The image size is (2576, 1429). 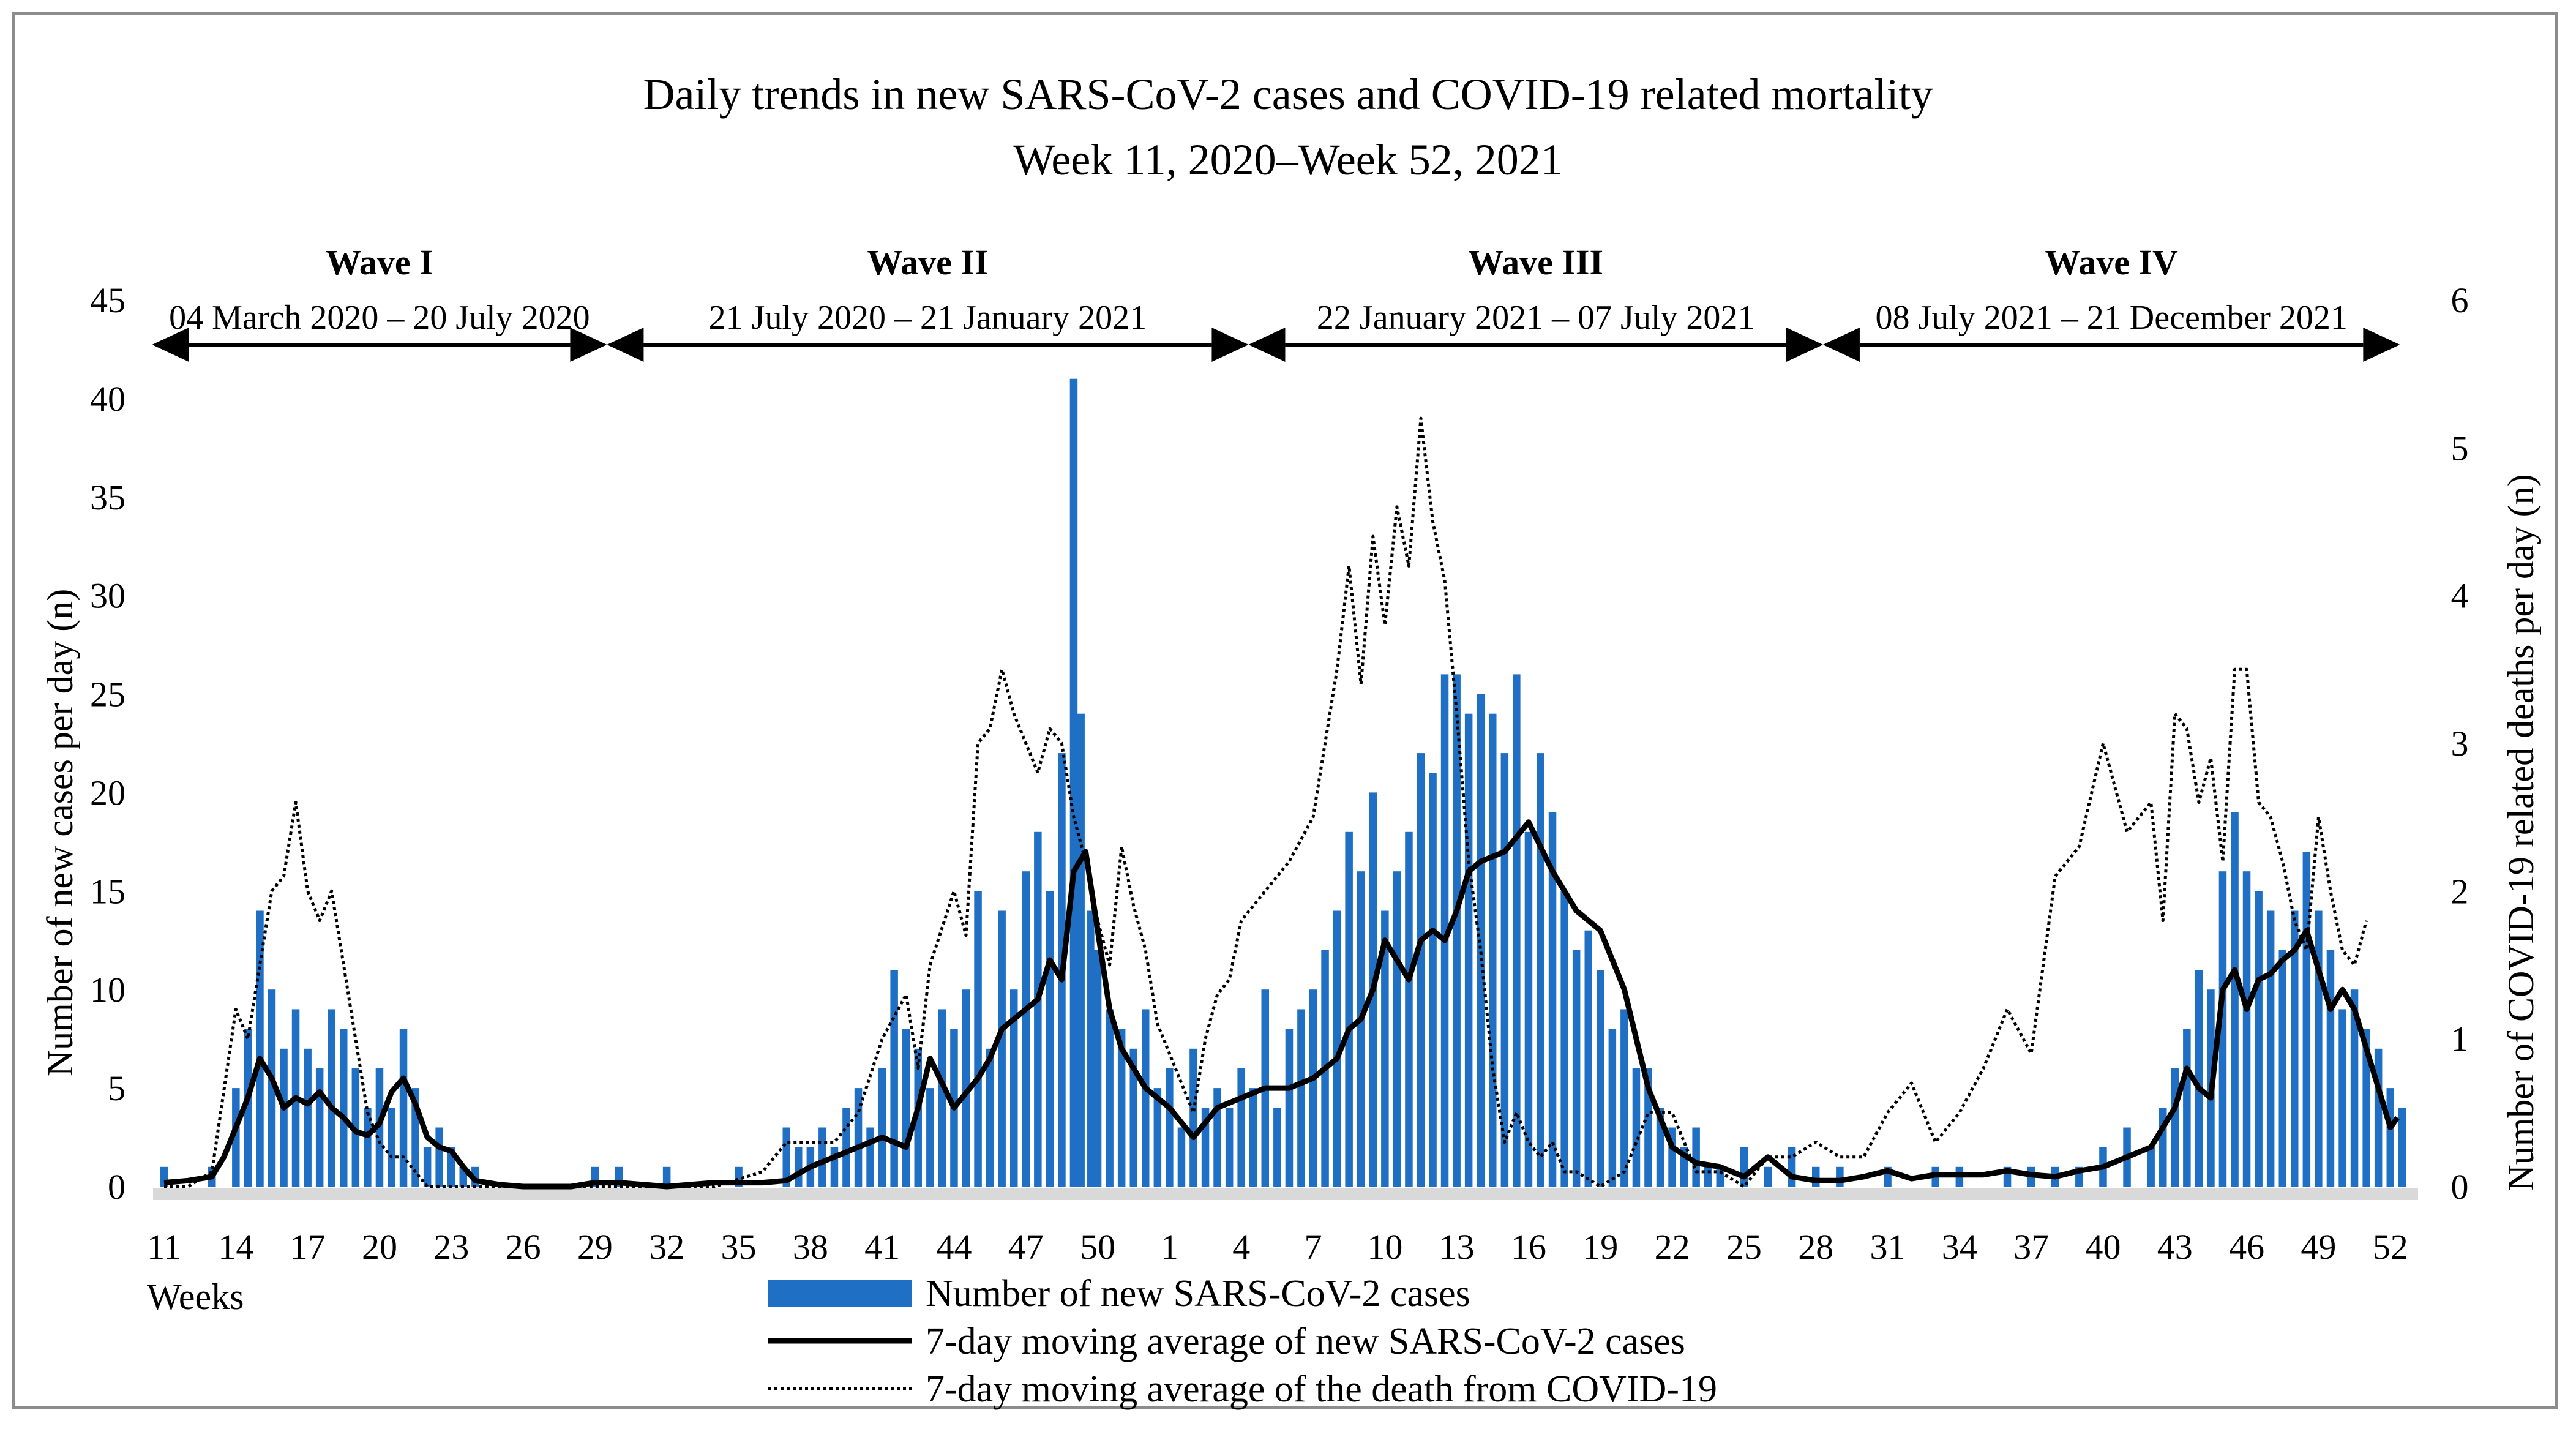 What do you see at coordinates (954, 1247) in the screenshot?
I see `x-tick-label: 44` at bounding box center [954, 1247].